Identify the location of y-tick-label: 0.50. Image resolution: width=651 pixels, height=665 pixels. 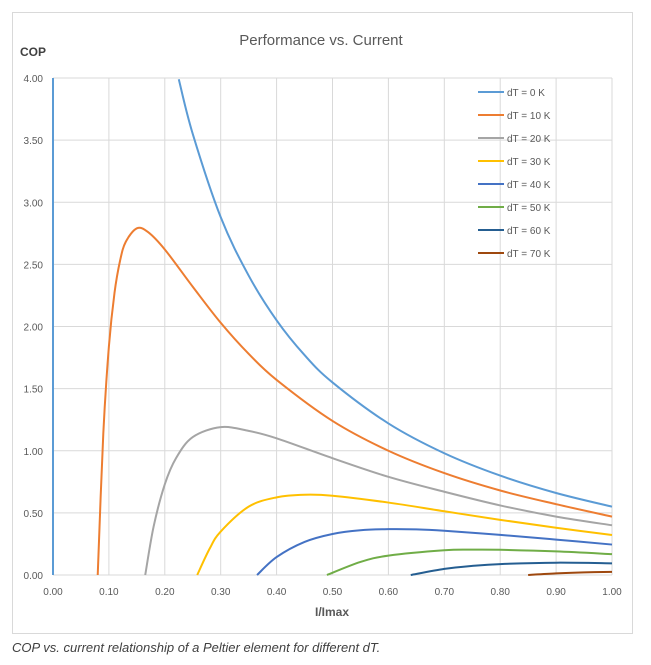
(34, 514).